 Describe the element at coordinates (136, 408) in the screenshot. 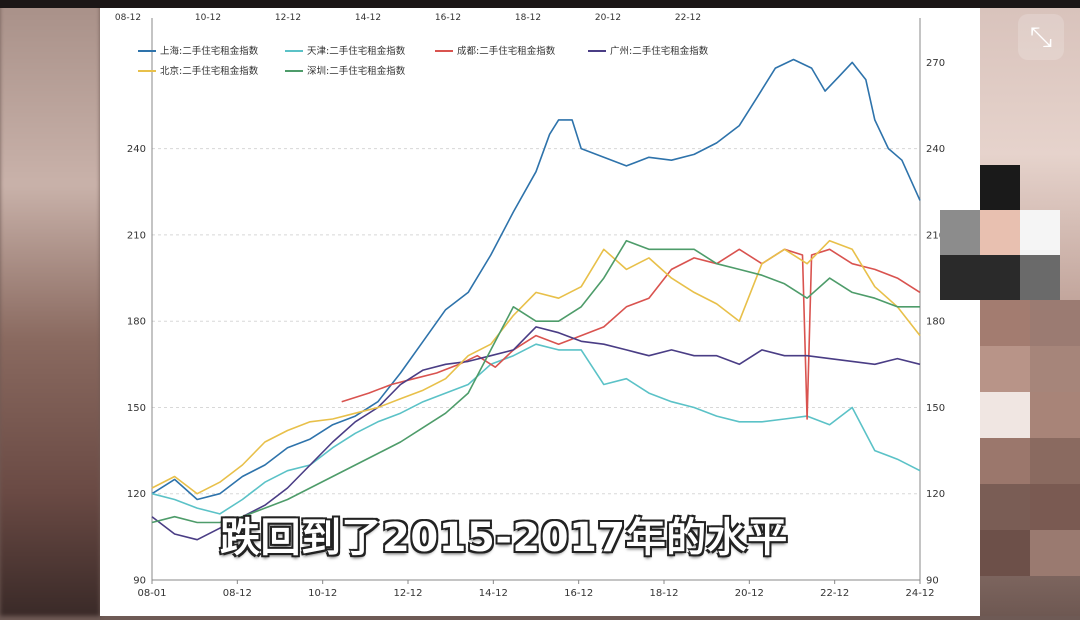

I see `y-tick-label-left: 150` at that location.